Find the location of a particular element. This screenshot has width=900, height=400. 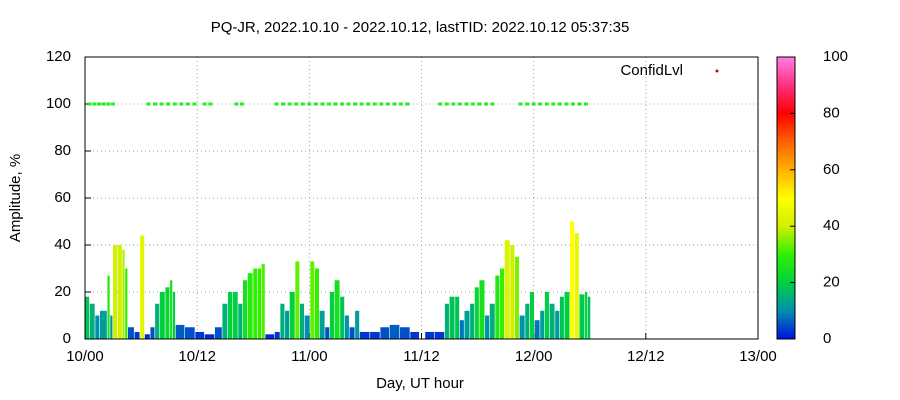

y-tick-label: 80 is located at coordinates (62, 150).